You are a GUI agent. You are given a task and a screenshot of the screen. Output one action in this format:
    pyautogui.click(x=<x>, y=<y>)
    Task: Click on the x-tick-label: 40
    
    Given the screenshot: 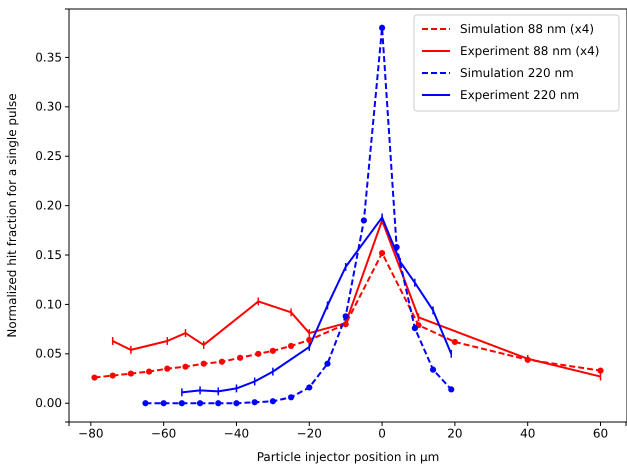 What is the action you would take?
    pyautogui.click(x=528, y=433)
    